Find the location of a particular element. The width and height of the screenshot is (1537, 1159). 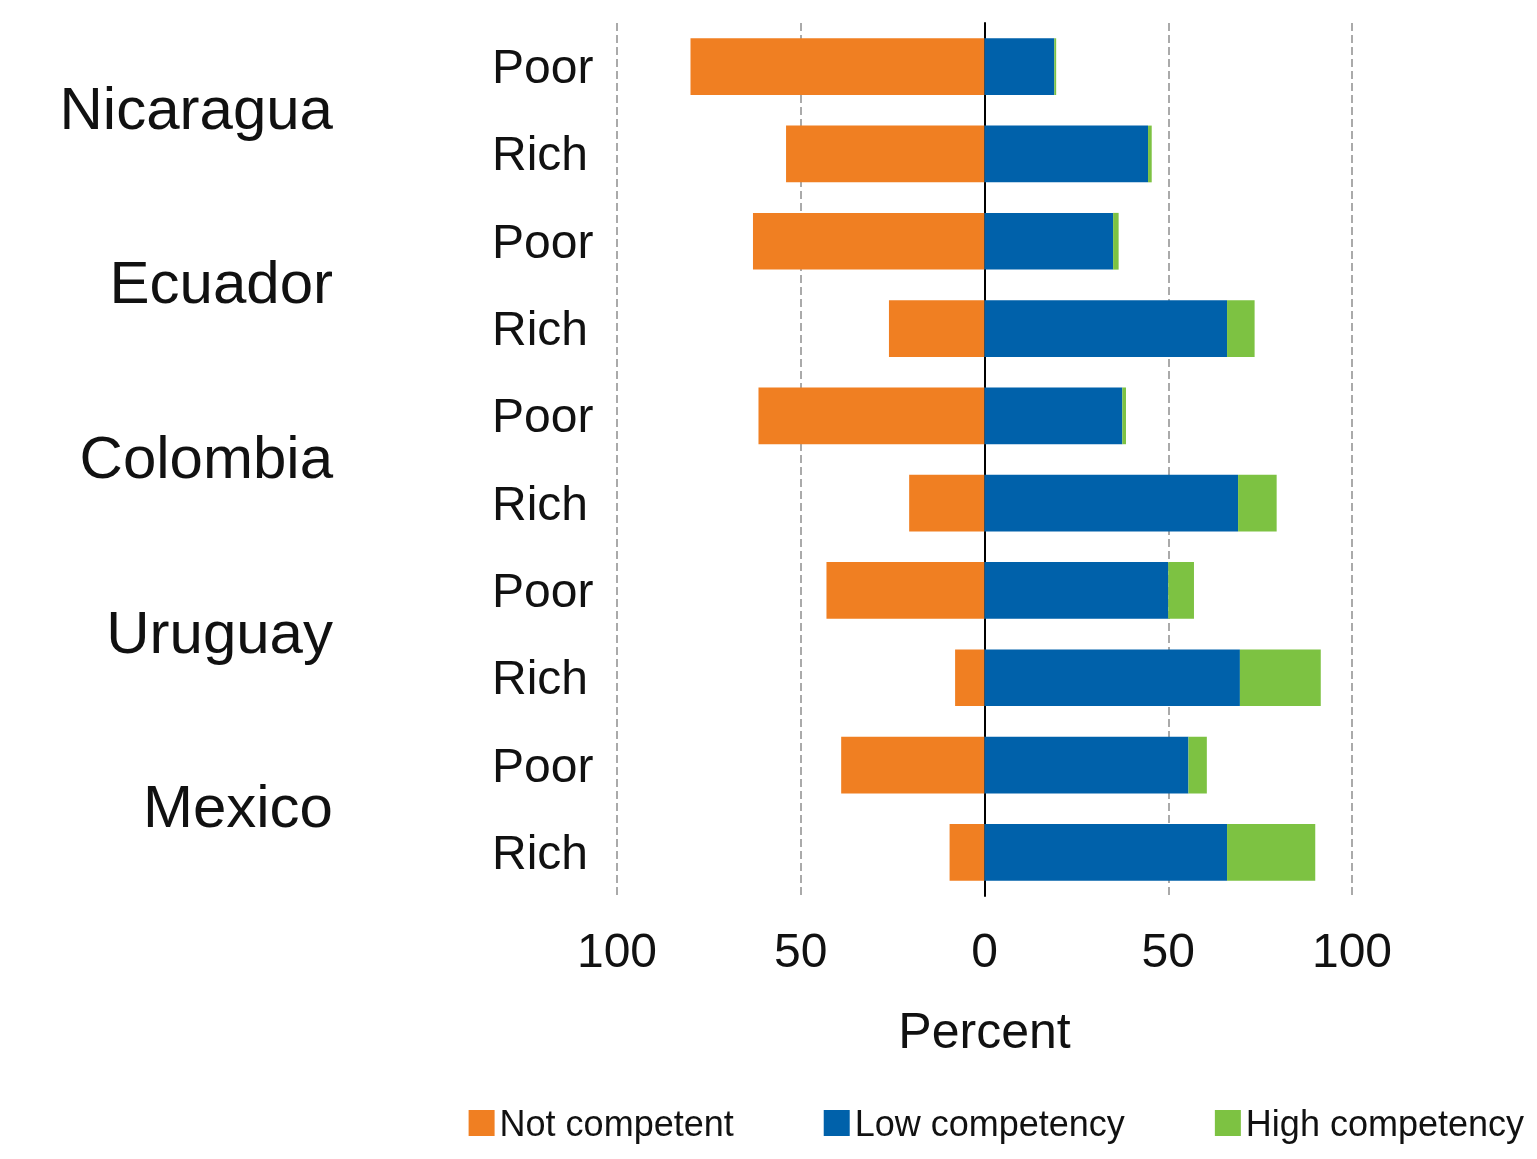

text: Mexico is located at coordinates (237, 807).